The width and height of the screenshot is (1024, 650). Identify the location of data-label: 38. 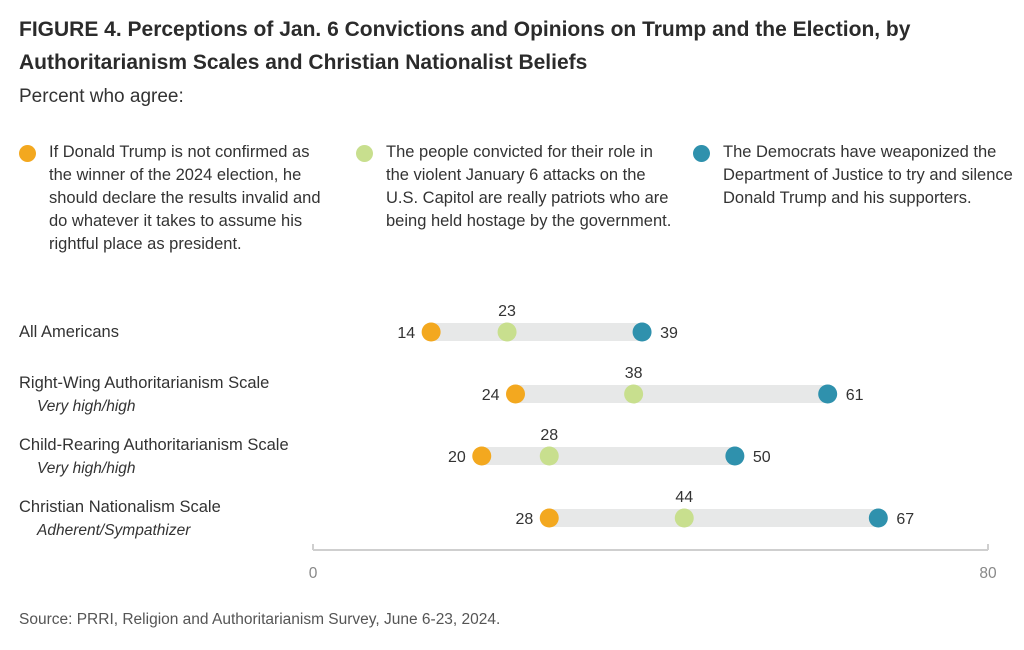
(634, 373).